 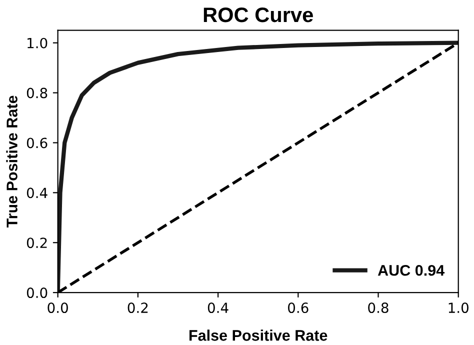 I want to click on x-axis-title: False Positive Rate, so click(x=258, y=335).